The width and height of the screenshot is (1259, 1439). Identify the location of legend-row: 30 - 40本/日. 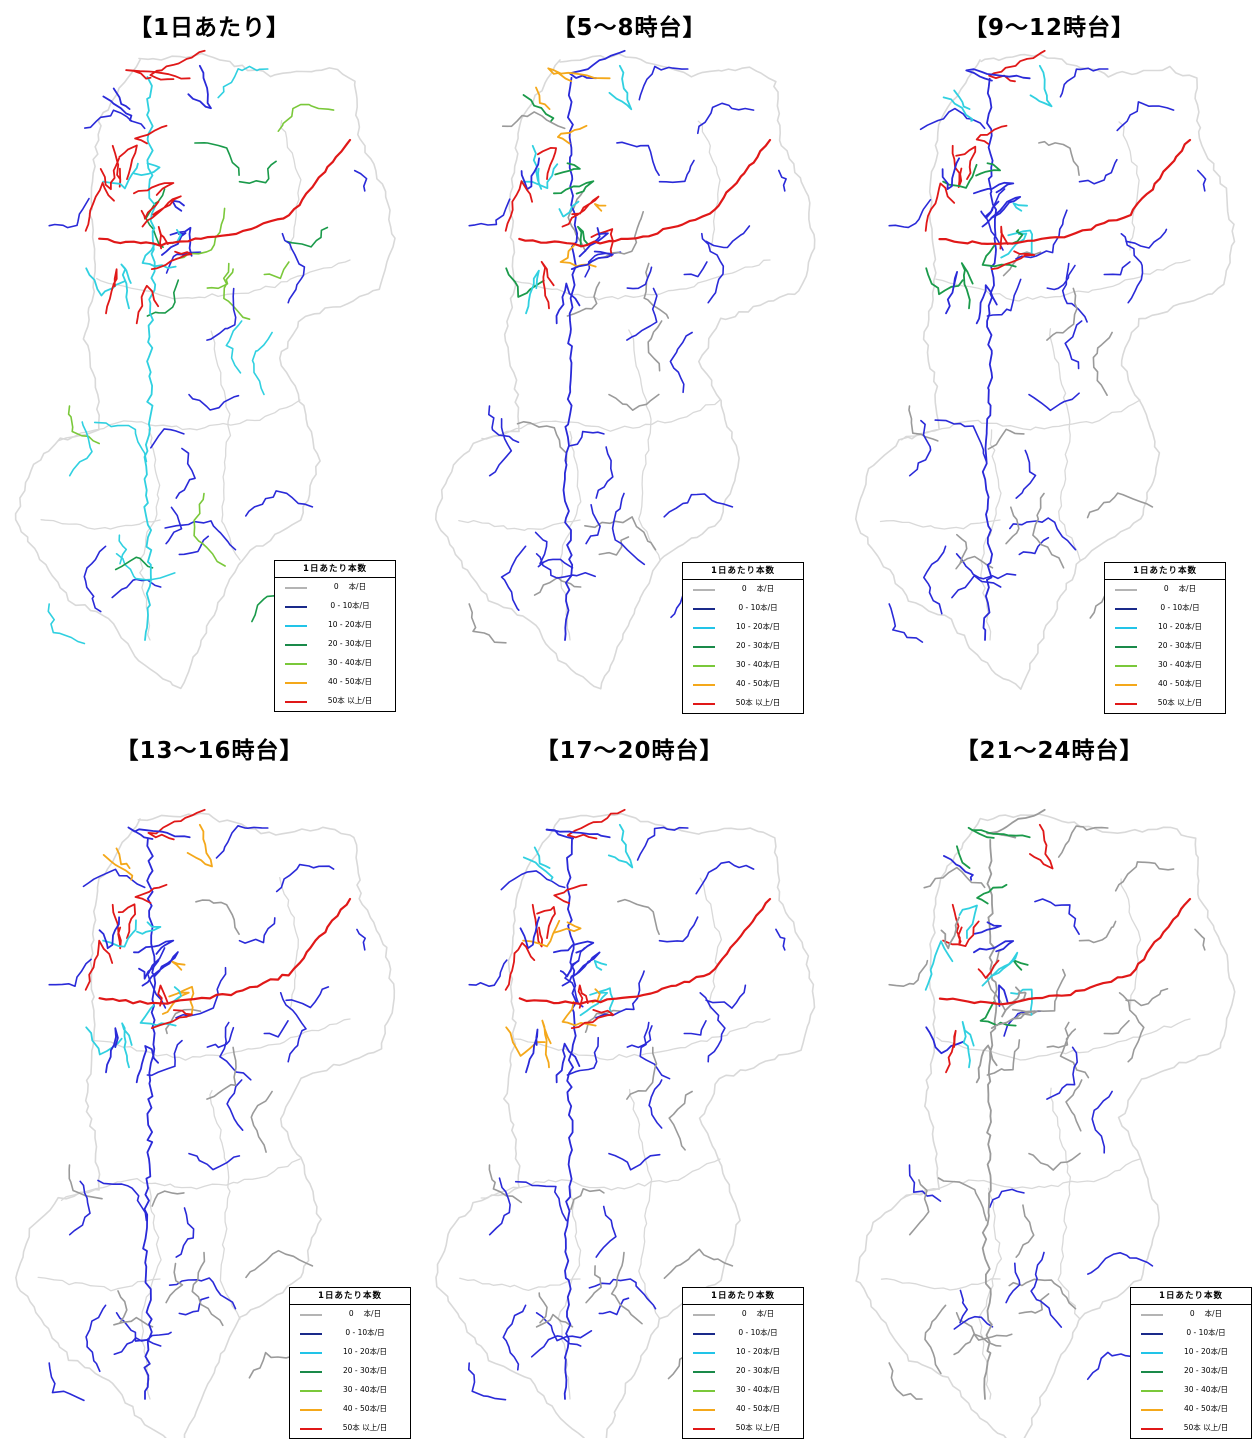
(335, 663).